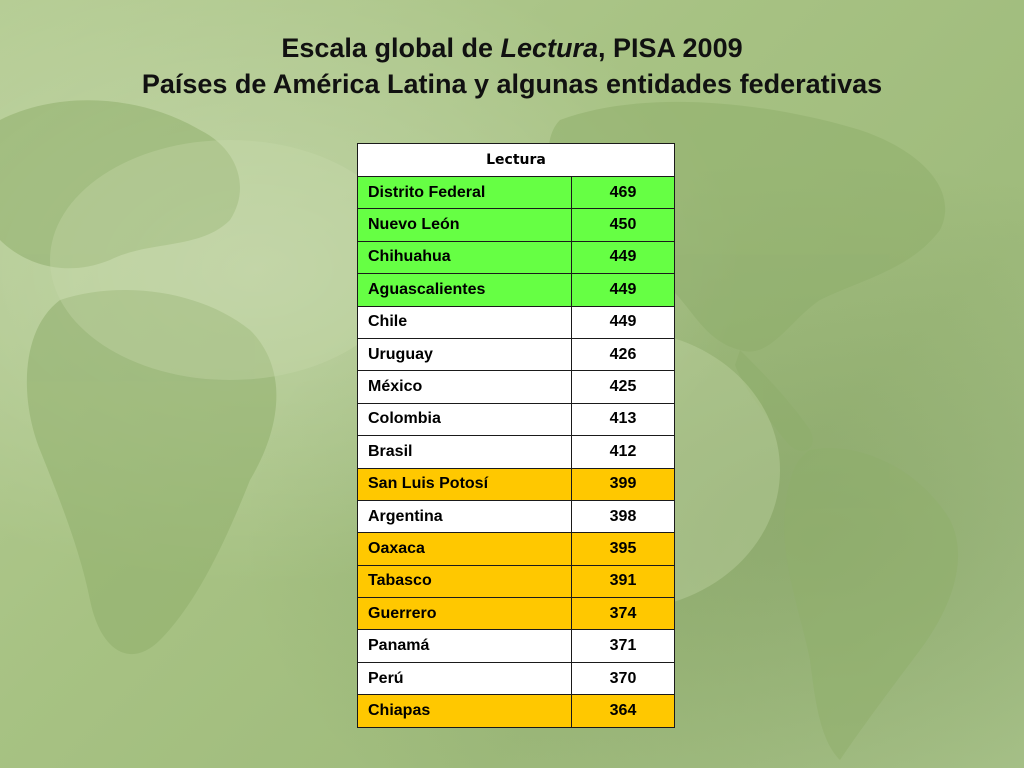 This screenshot has height=768, width=1024. What do you see at coordinates (623, 711) in the screenshot?
I see `score-cell: 364` at bounding box center [623, 711].